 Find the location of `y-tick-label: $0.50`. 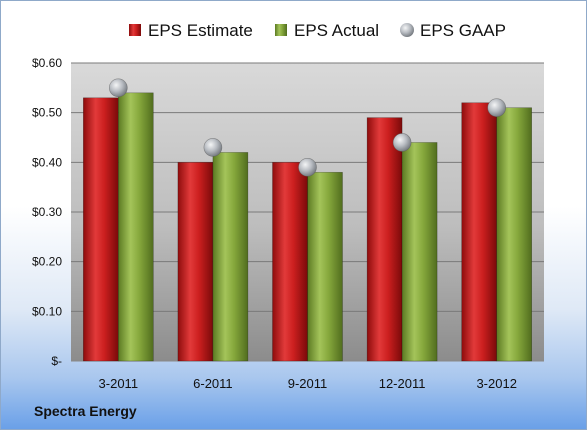

y-tick-label: $0.50 is located at coordinates (47, 113).